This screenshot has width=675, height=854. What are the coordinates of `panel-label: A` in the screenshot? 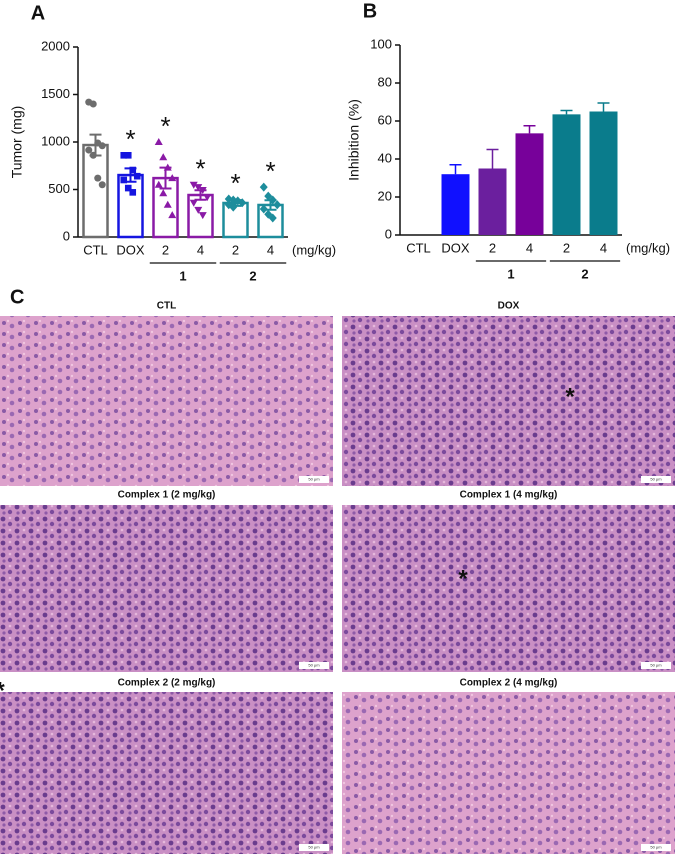 It's located at (38, 13).